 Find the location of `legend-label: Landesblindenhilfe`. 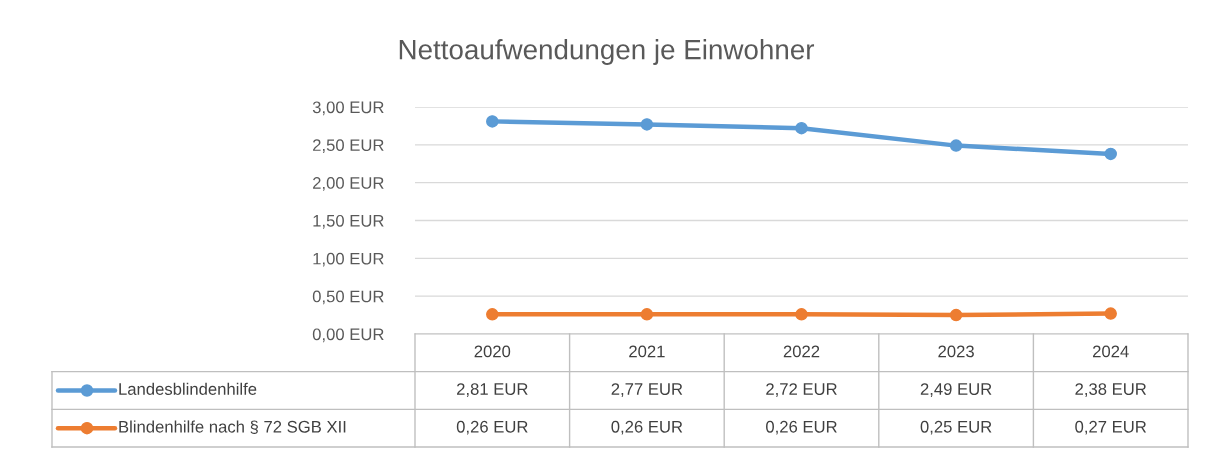

legend-label: Landesblindenhilfe is located at coordinates (188, 388).